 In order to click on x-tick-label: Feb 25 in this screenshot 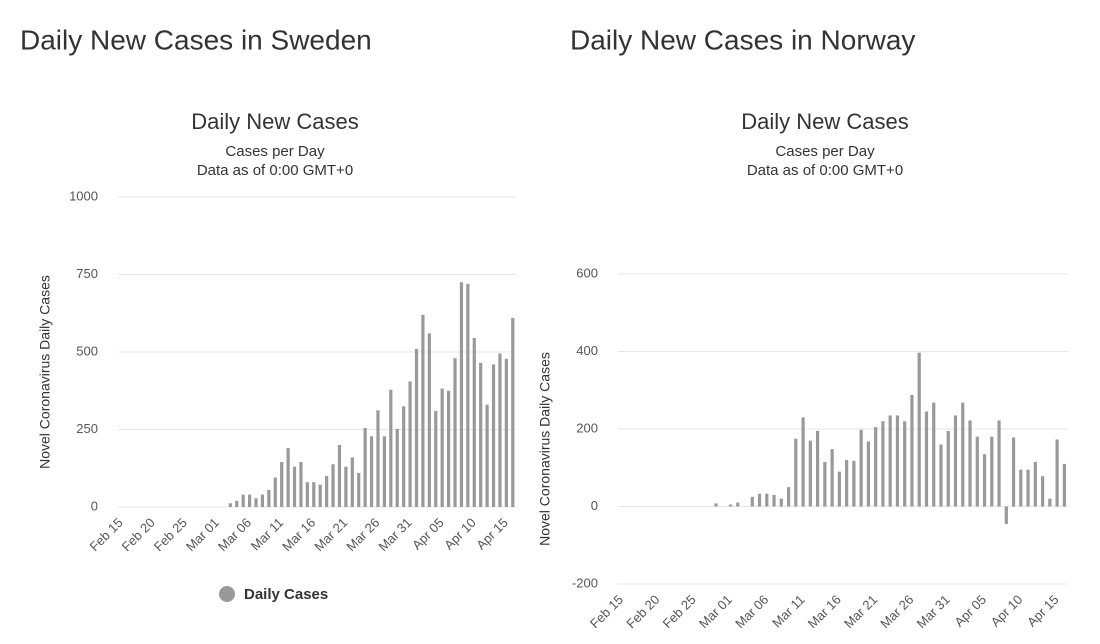, I will do `click(679, 611)`.